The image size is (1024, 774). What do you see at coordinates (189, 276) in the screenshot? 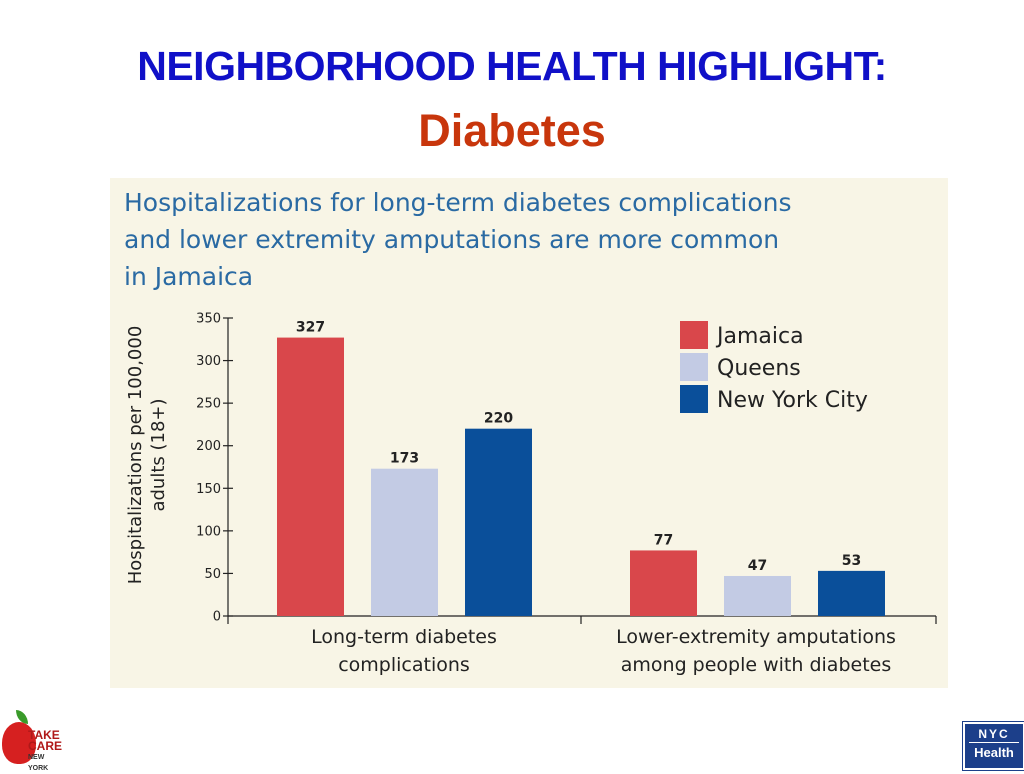
I see `chart-headline-line: in Jamaica` at bounding box center [189, 276].